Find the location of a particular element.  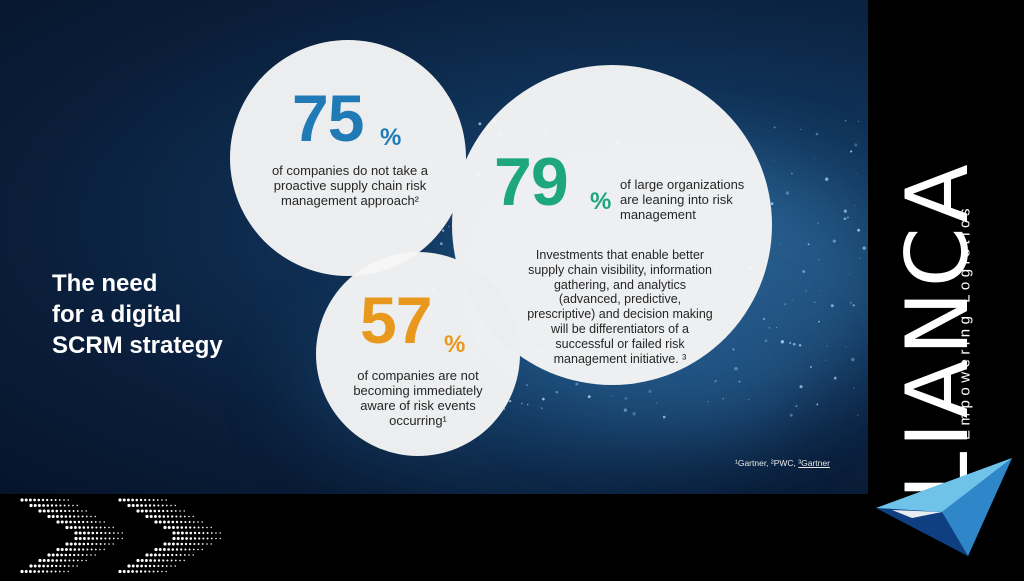

stat-percent-75: % is located at coordinates (391, 137).